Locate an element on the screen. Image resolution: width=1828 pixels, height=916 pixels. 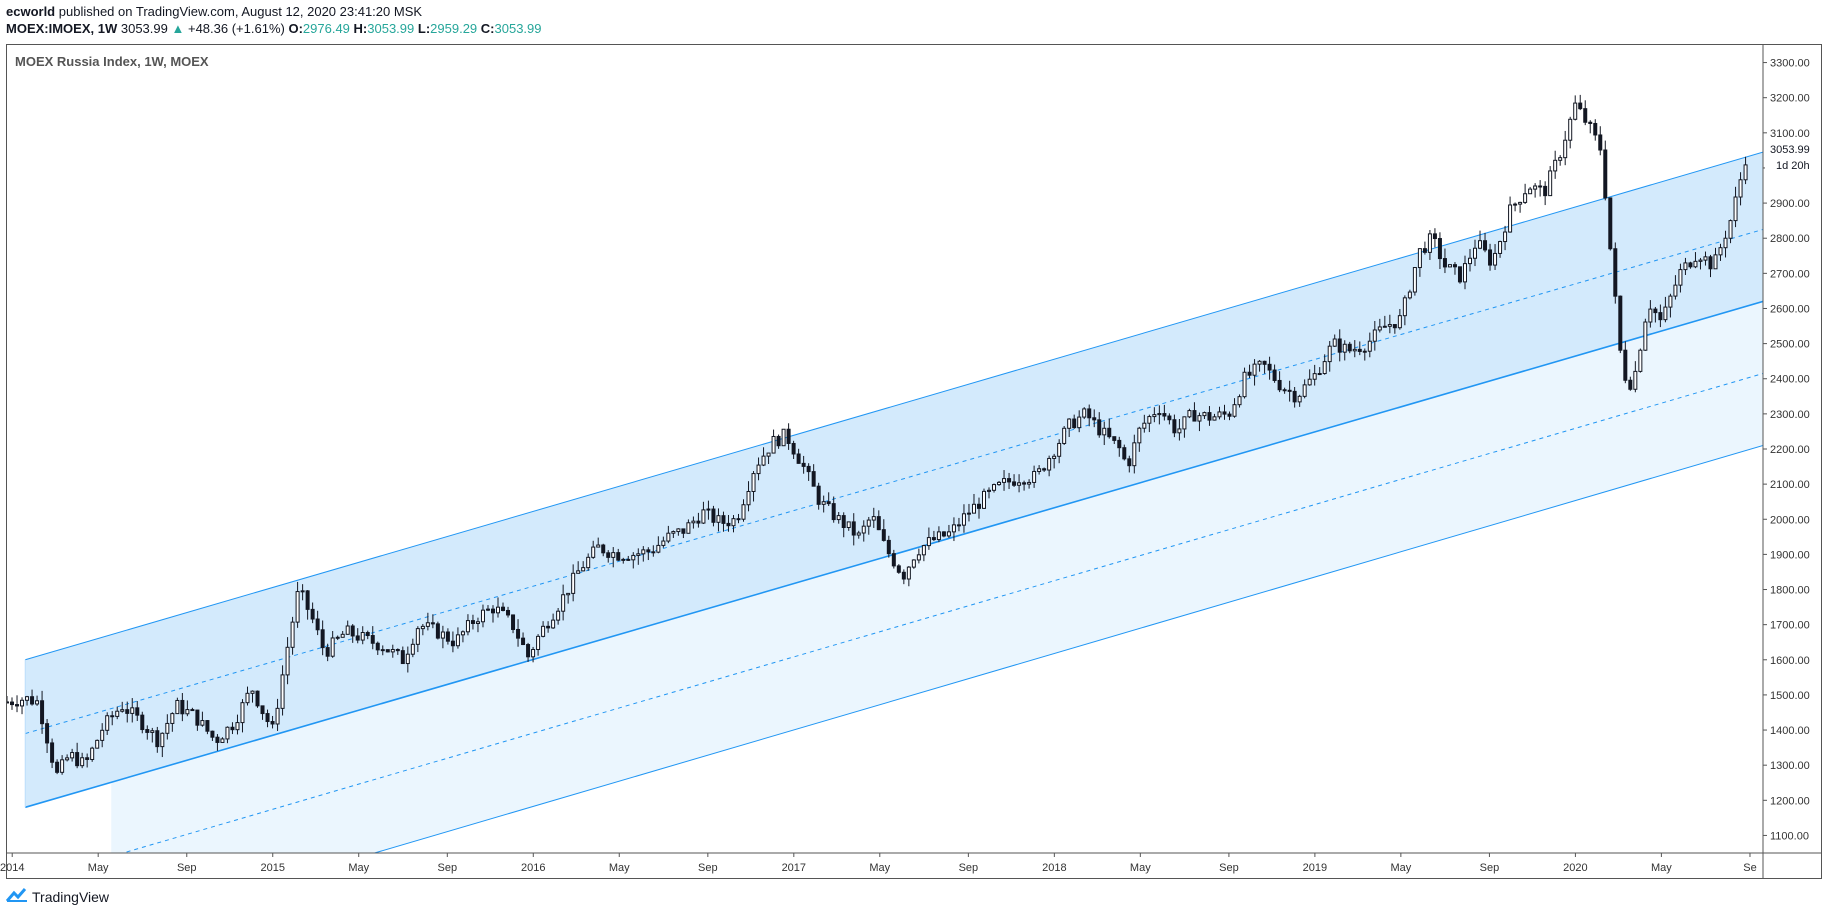
y-tick-label: 3200.00 is located at coordinates (1790, 99).